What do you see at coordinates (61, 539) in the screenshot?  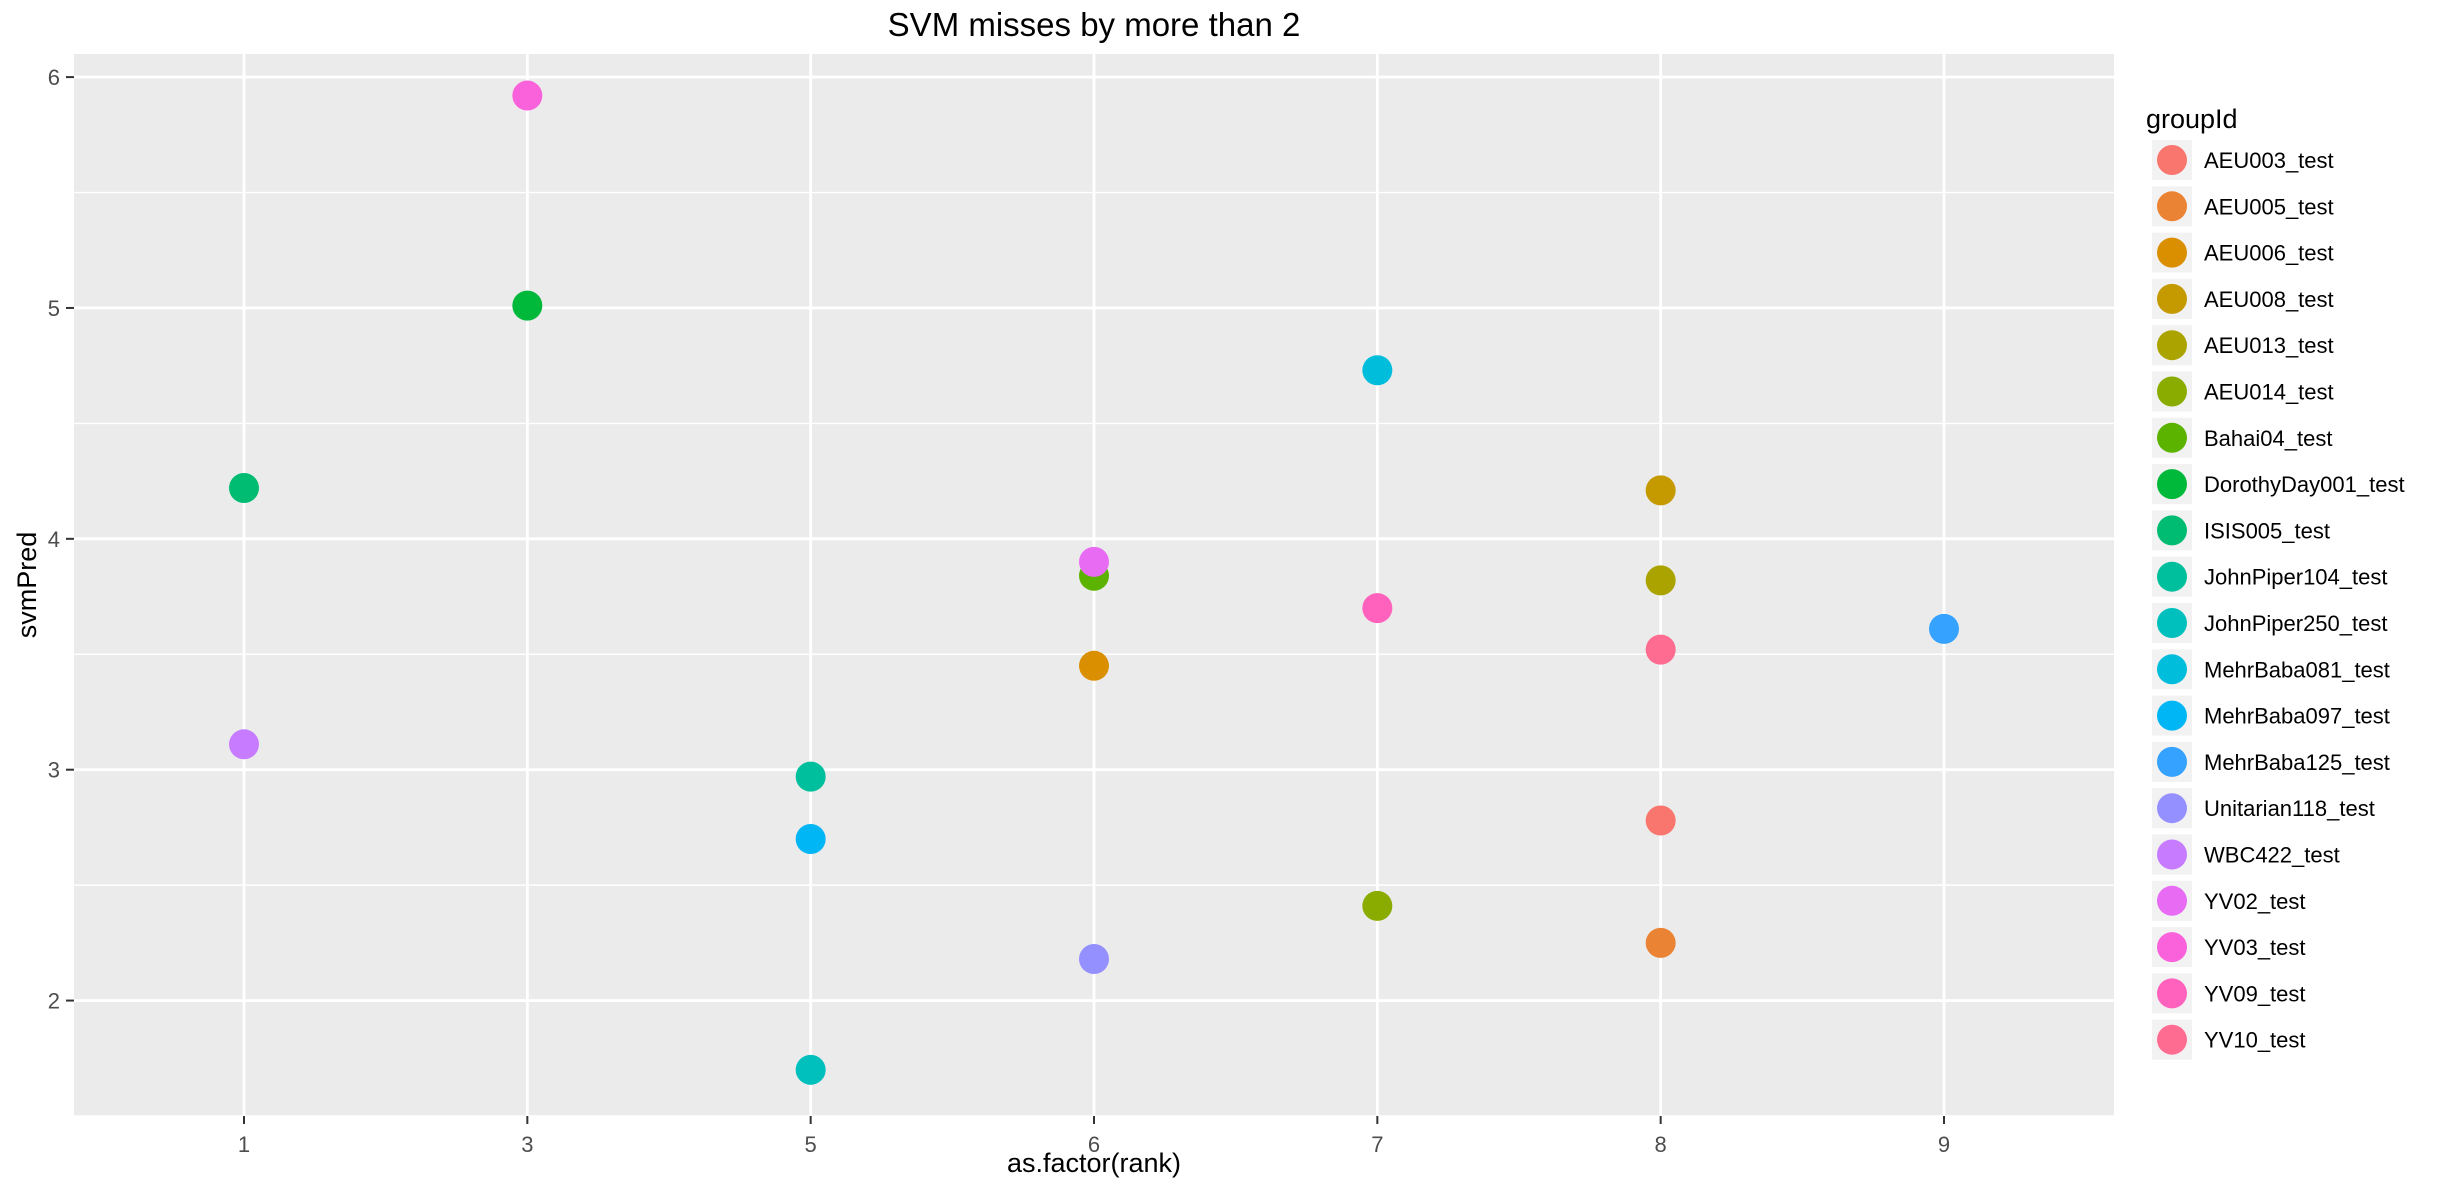 I see `y-axis: 2 3 4 5 6` at bounding box center [61, 539].